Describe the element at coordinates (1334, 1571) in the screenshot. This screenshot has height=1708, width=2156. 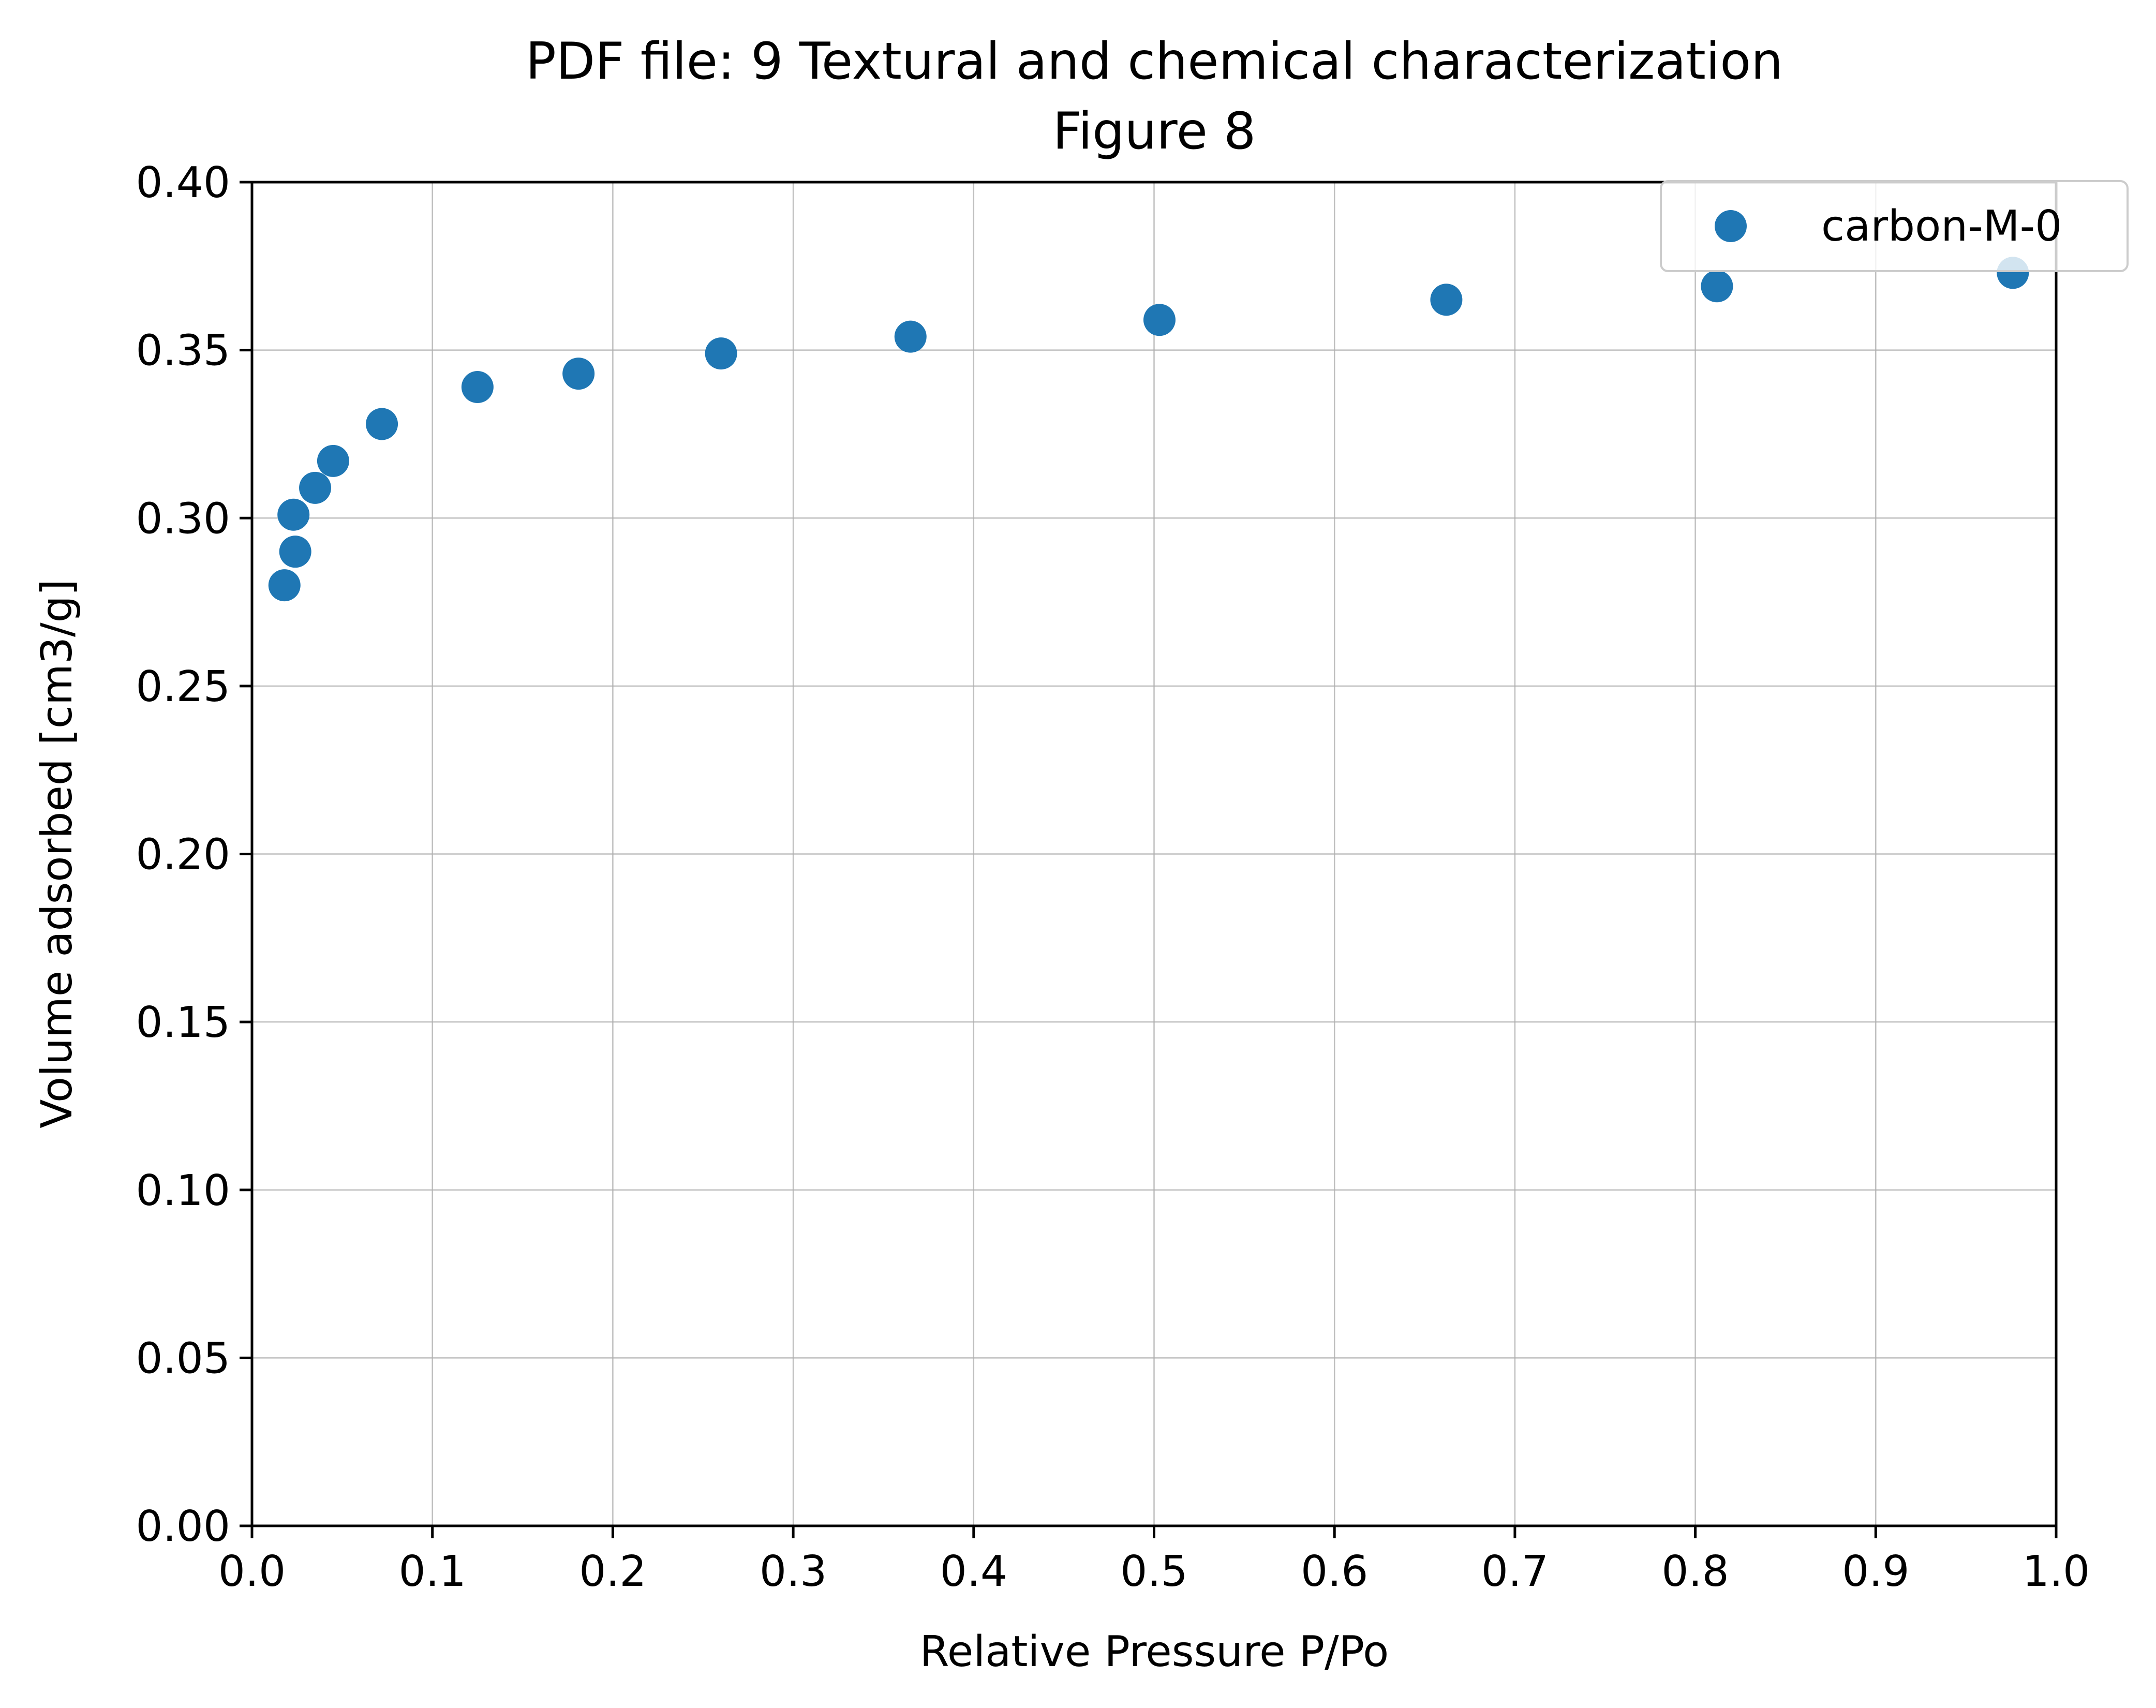
I see `x-tick-label: 0.6` at that location.